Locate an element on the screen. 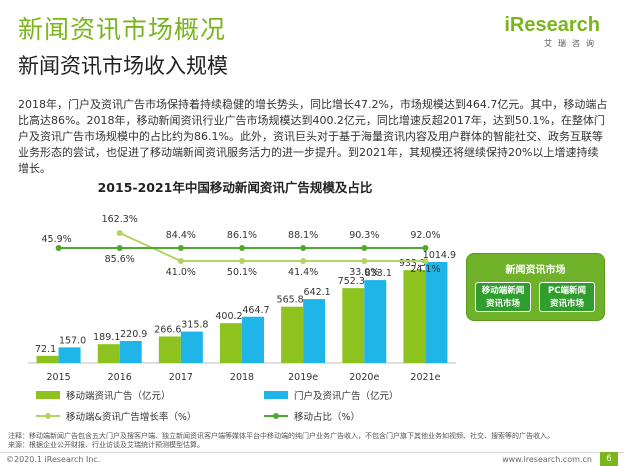 The width and height of the screenshot is (624, 466). x-tick-label: 2019e is located at coordinates (303, 377).